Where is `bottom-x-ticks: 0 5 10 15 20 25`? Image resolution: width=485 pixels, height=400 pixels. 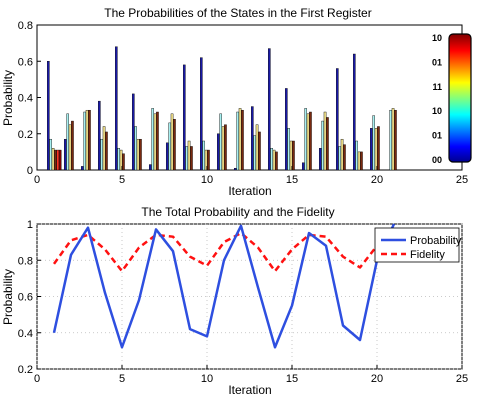 bottom-x-ticks: 0 5 10 15 20 25 is located at coordinates (251, 375).